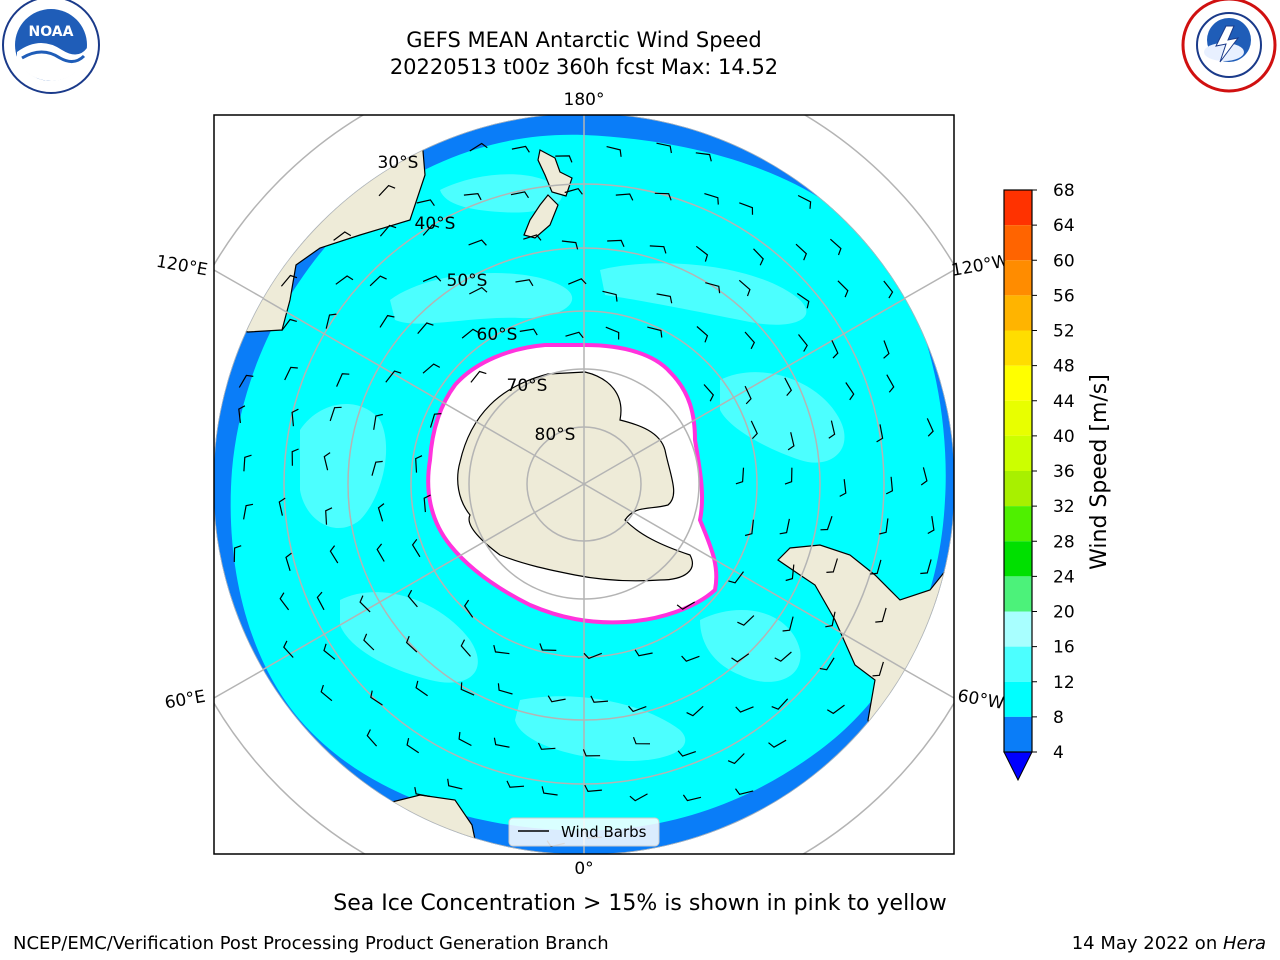 The height and width of the screenshot is (960, 1280). What do you see at coordinates (981, 700) in the screenshot?
I see `lon-label-60w: 60°W` at bounding box center [981, 700].